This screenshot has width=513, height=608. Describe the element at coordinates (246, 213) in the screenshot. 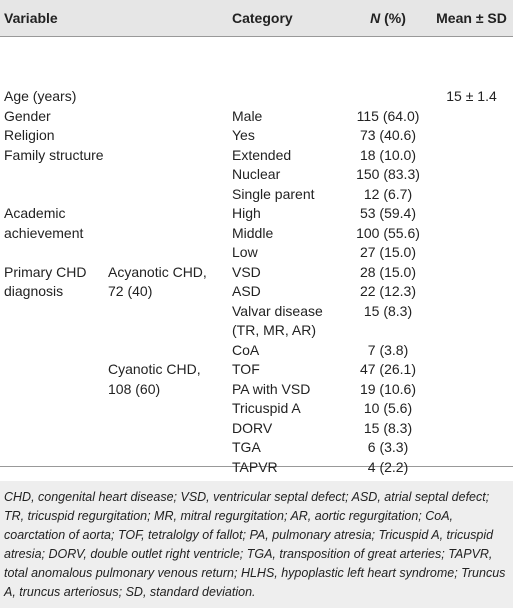

I see `category-cell: High` at that location.